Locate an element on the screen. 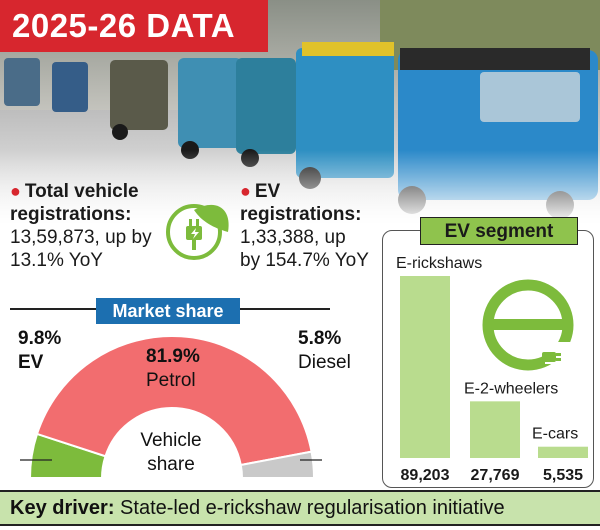  key-driver-label: Key driver: is located at coordinates (62, 508).